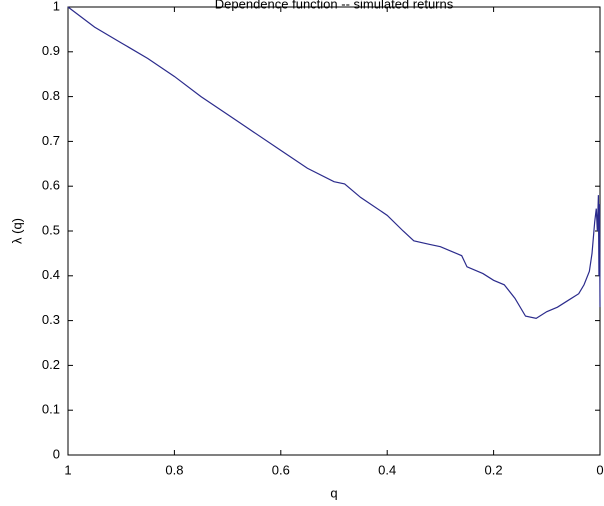 The height and width of the screenshot is (506, 604). Describe the element at coordinates (51, 319) in the screenshot. I see `y-tick-label: 0.3` at that location.